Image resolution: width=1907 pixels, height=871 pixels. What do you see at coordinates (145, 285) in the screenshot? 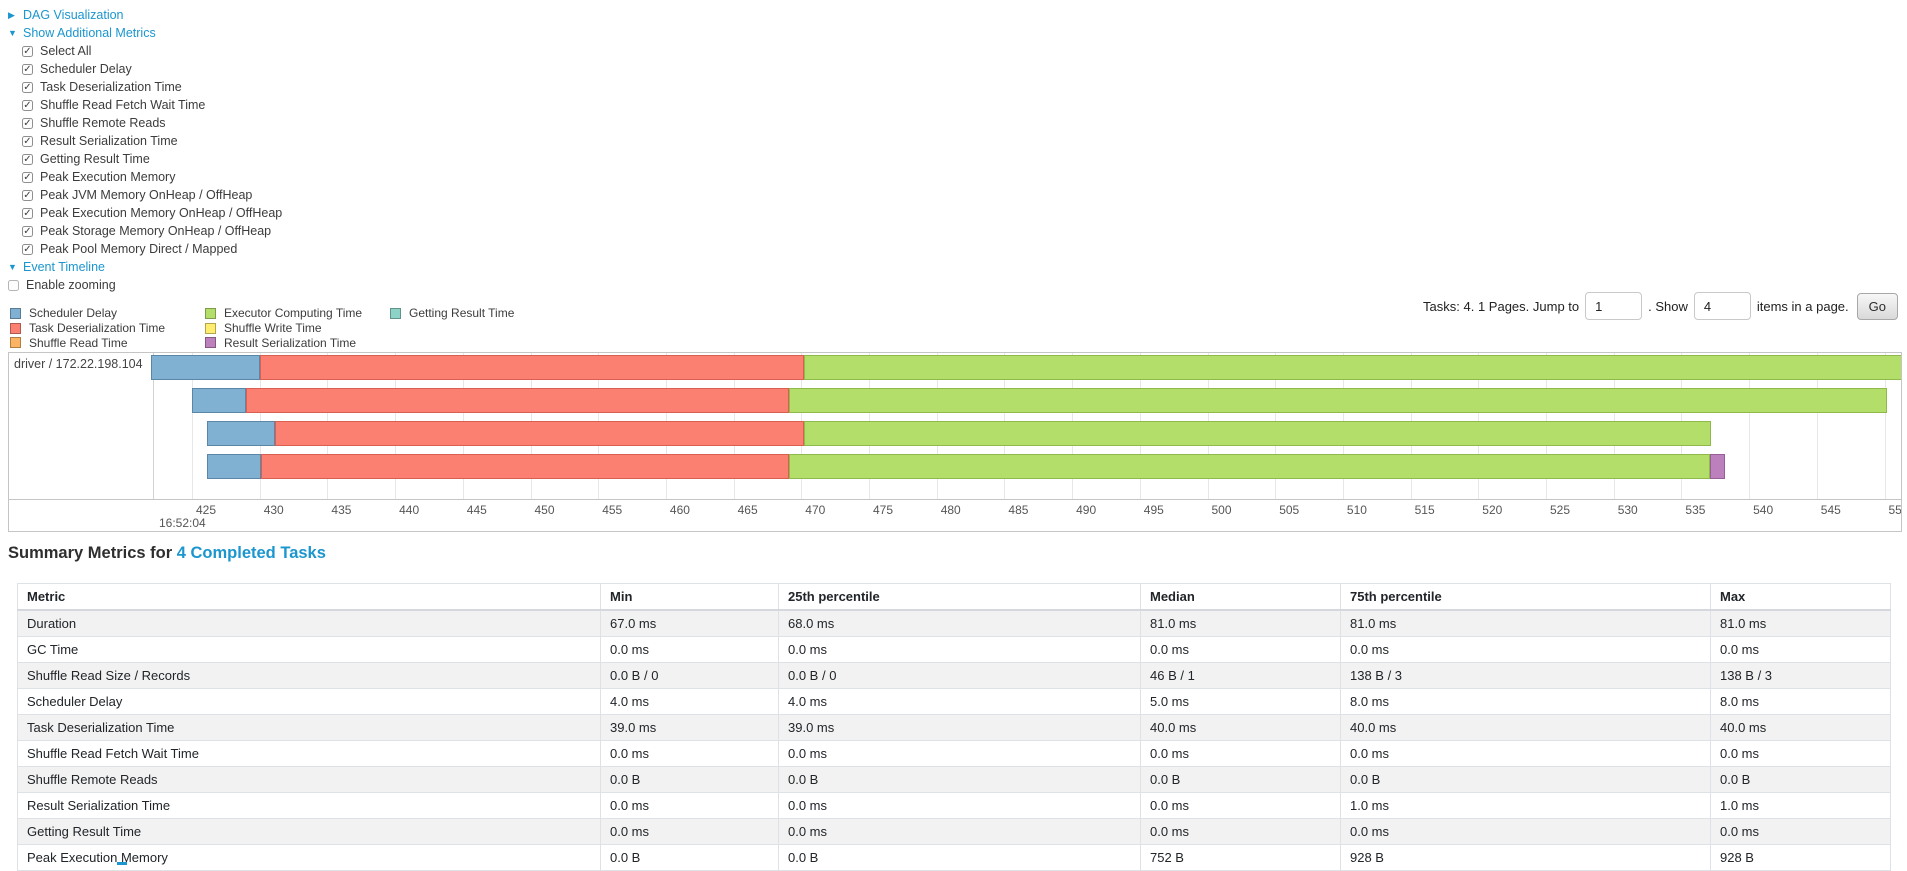
I see `enable-zooming-row: Enable zooming` at bounding box center [145, 285].